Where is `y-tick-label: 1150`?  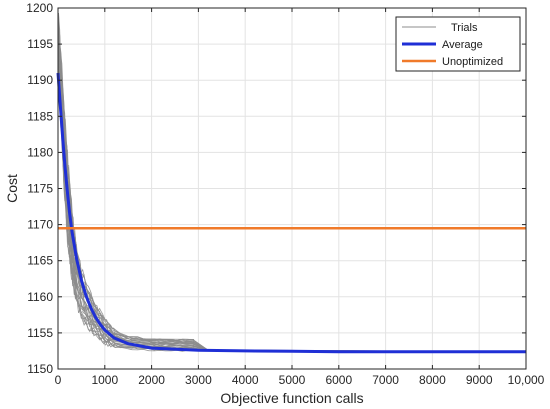
y-tick-label: 1150 is located at coordinates (40, 369).